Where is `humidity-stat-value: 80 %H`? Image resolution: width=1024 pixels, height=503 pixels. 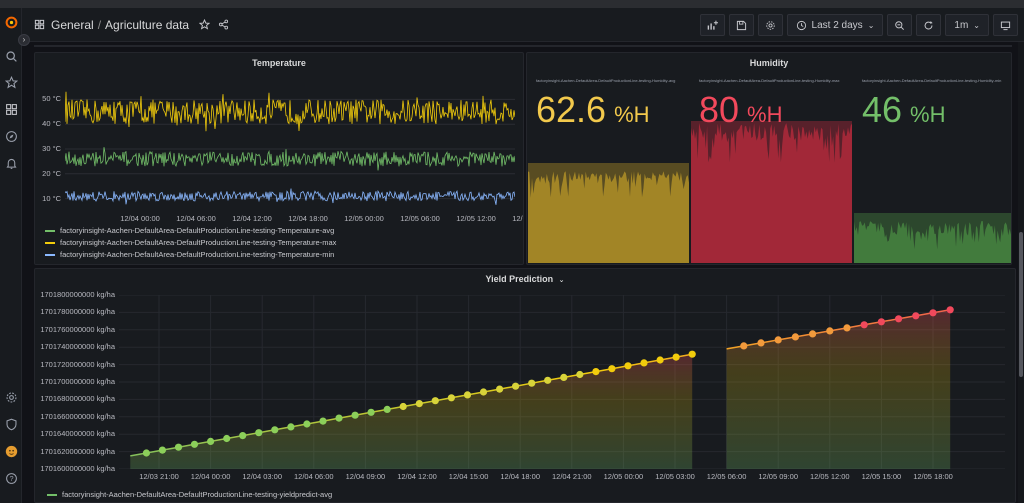 humidity-stat-value: 80 %H is located at coordinates (741, 110).